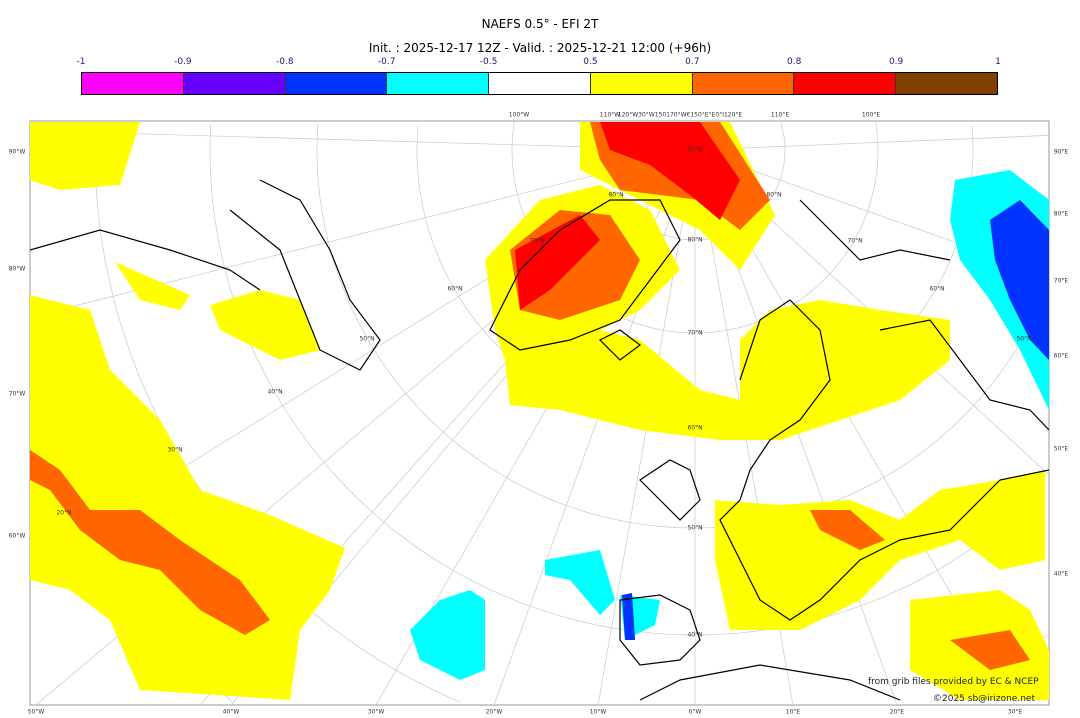 The image size is (1080, 718). What do you see at coordinates (64, 513) in the screenshot?
I see `latitude-label: 20°N` at bounding box center [64, 513].